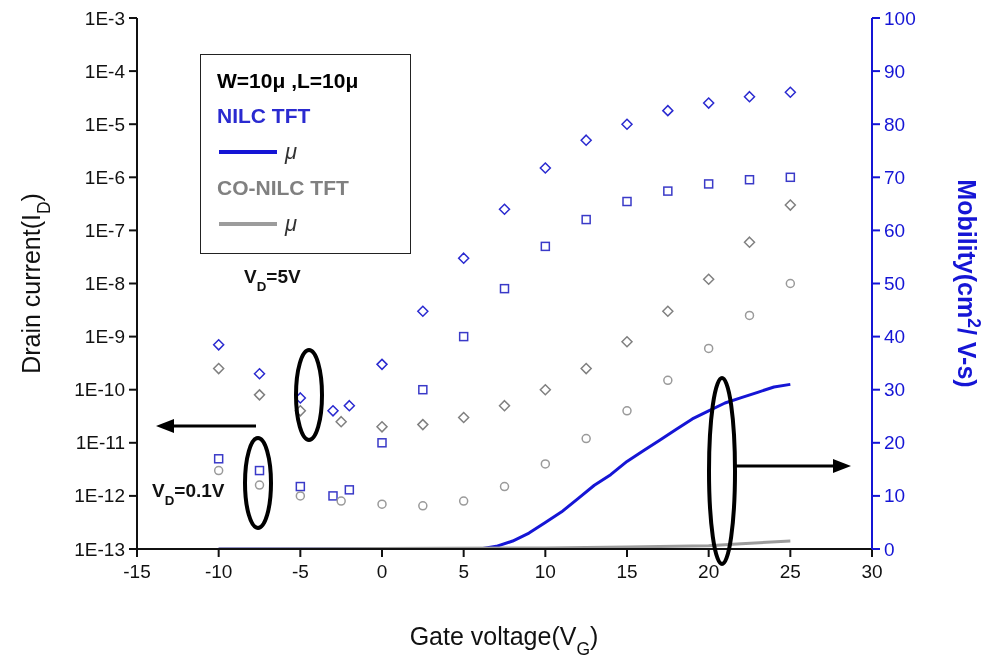 This screenshot has height=664, width=1001. What do you see at coordinates (264, 116) in the screenshot?
I see `text: NILC TFT` at bounding box center [264, 116].